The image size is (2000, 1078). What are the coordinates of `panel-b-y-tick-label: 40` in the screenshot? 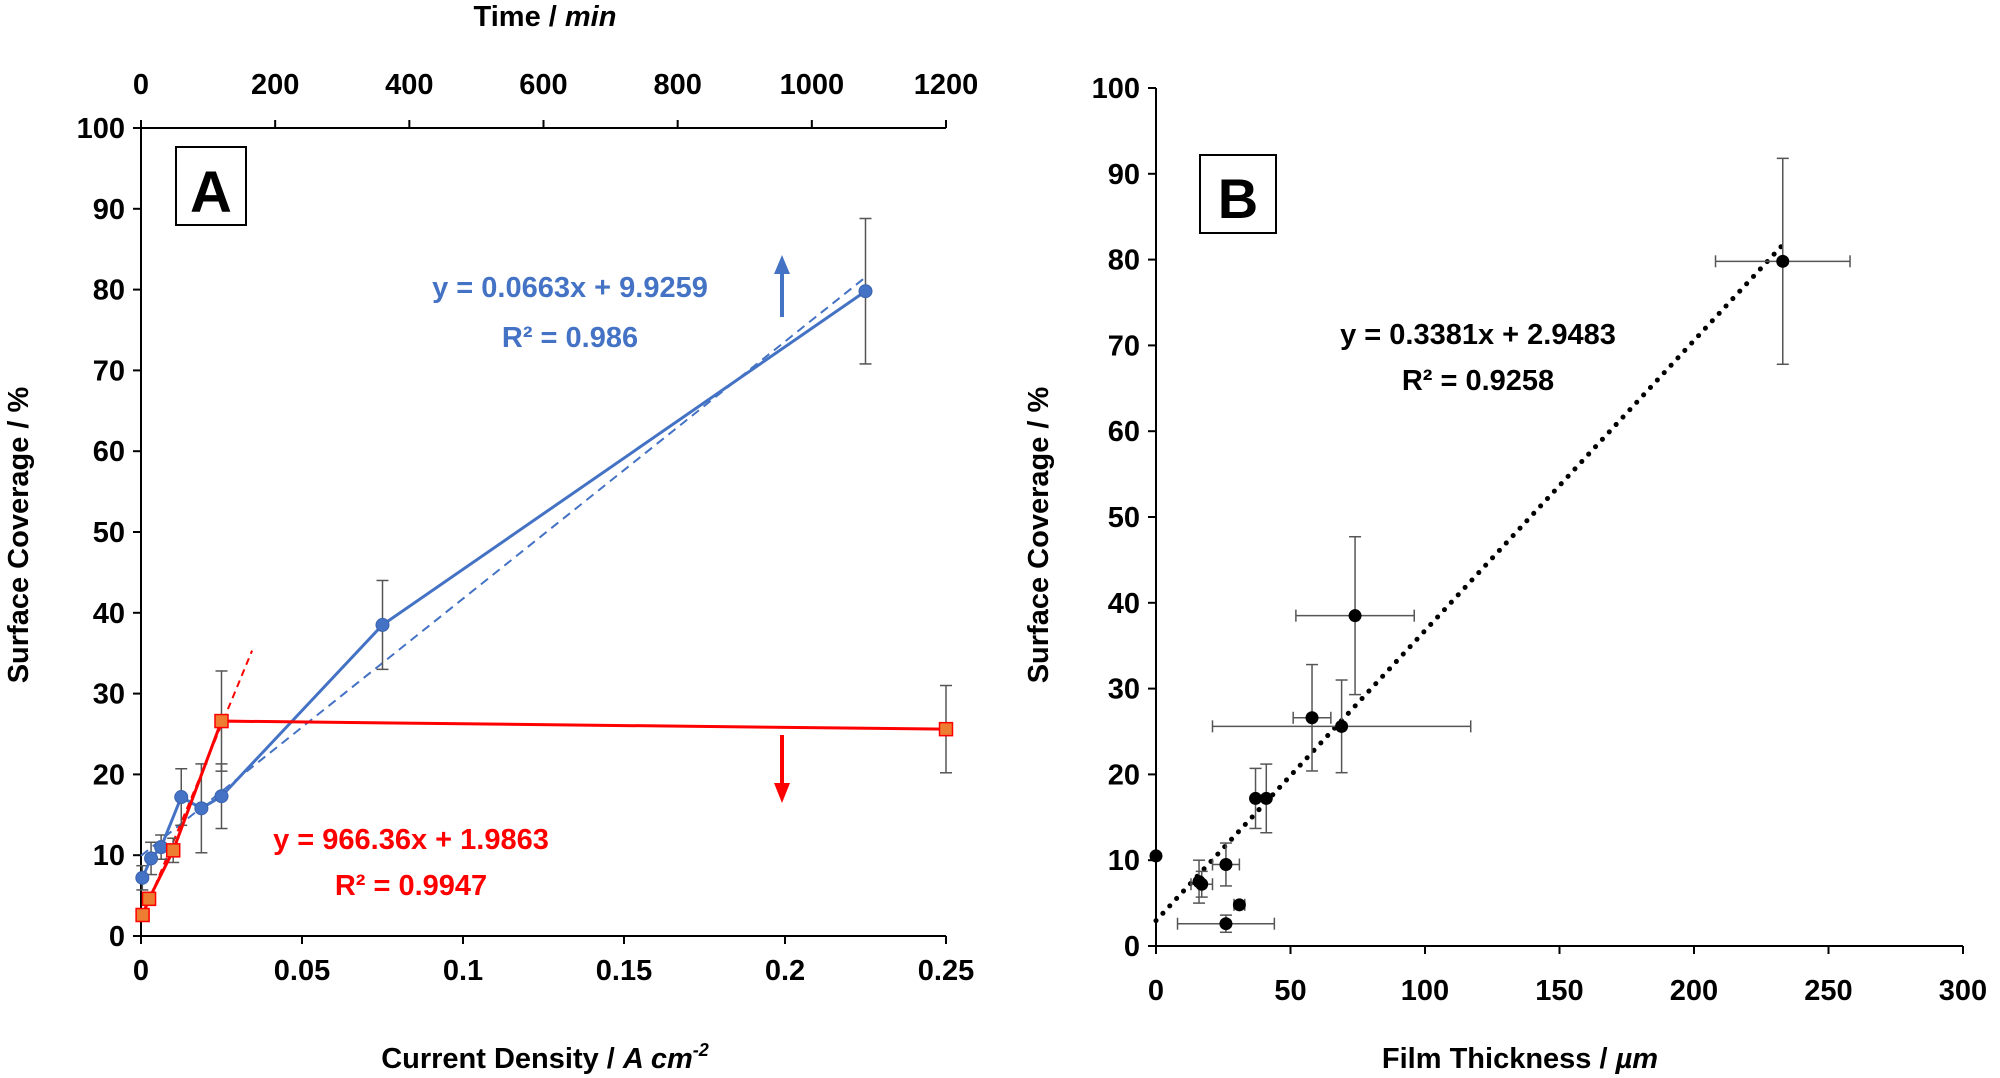 It's located at (1124, 604).